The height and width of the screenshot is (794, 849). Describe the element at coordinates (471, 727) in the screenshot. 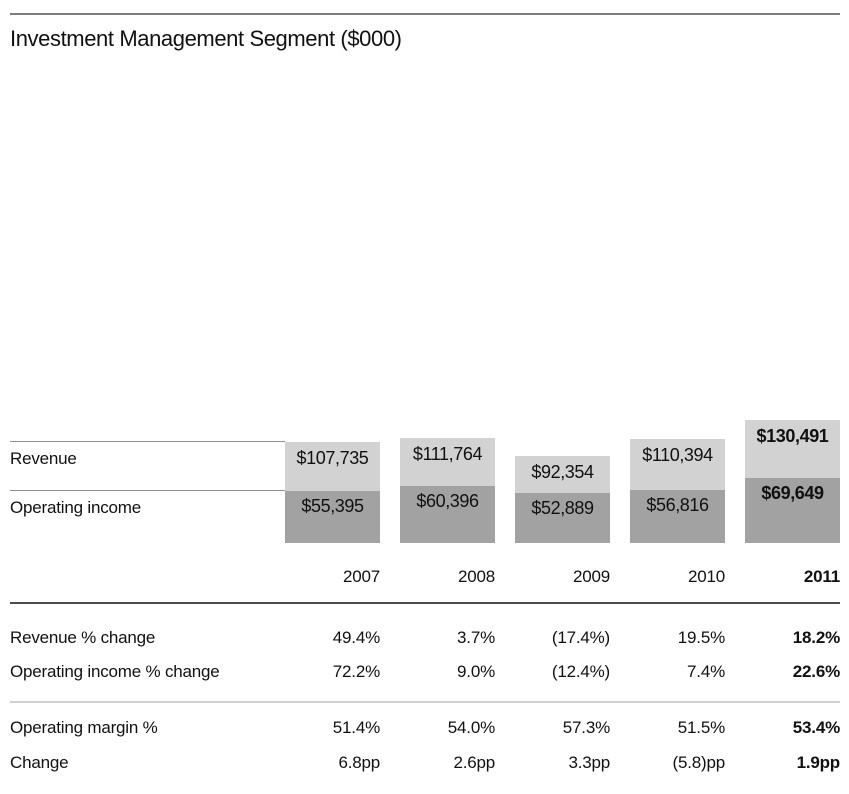

I see `table-cell: 54.0%` at that location.